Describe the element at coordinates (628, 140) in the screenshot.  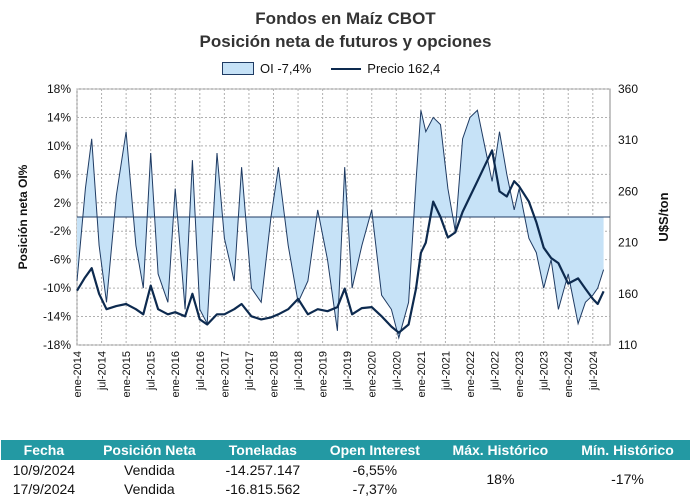
I see `y2-tick-label: 310` at that location.